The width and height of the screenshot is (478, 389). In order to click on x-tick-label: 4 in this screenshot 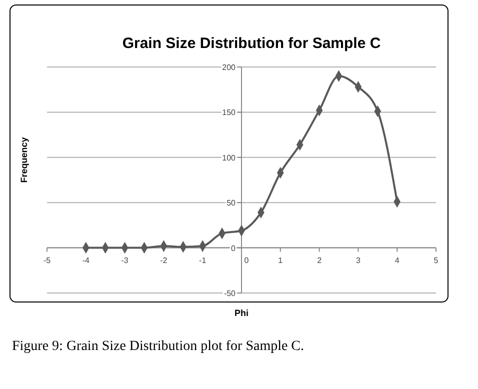, I will do `click(397, 260)`.